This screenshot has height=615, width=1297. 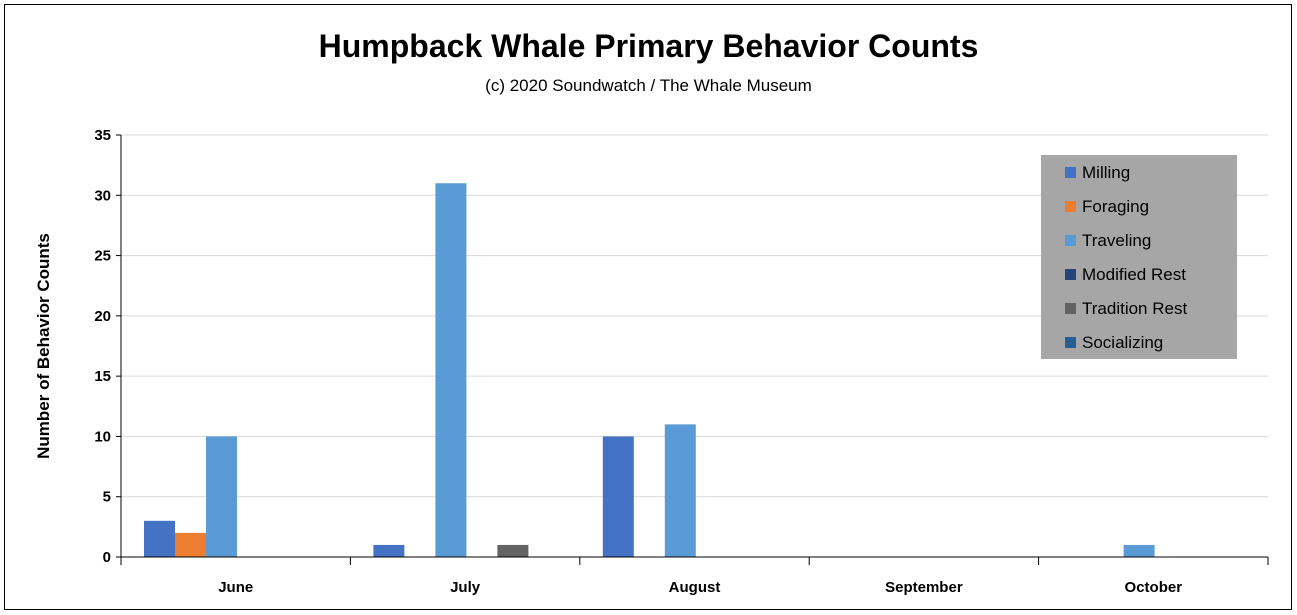 I want to click on x-tick-label: July, so click(x=465, y=587).